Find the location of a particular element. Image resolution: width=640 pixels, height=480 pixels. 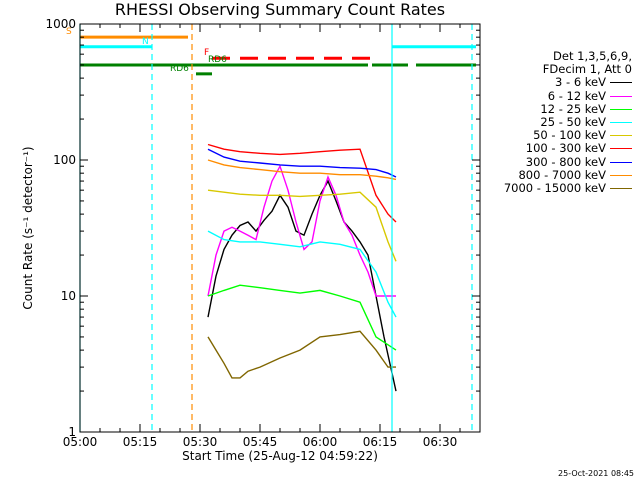

legend-item-5: 100 - 300 keV is located at coordinates (532, 148).